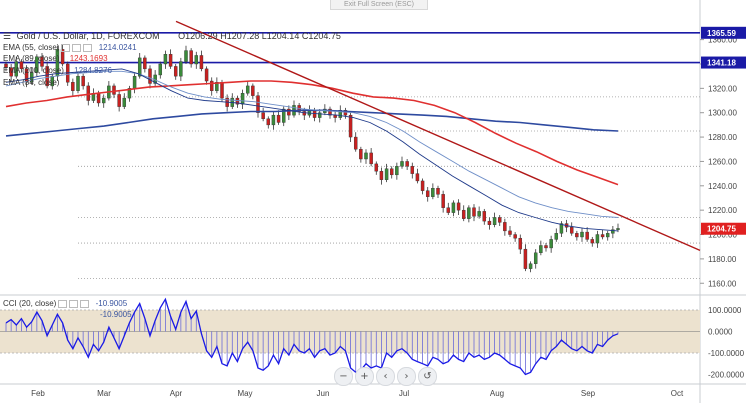 Image resolution: width=746 pixels, height=403 pixels. I want to click on time-tick-label: Mar, so click(104, 393).